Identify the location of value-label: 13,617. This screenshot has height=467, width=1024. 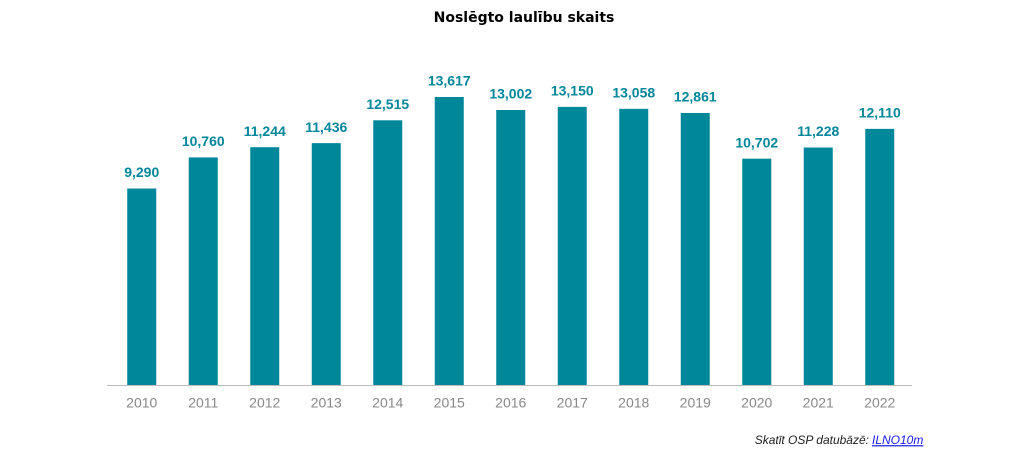
(449, 81).